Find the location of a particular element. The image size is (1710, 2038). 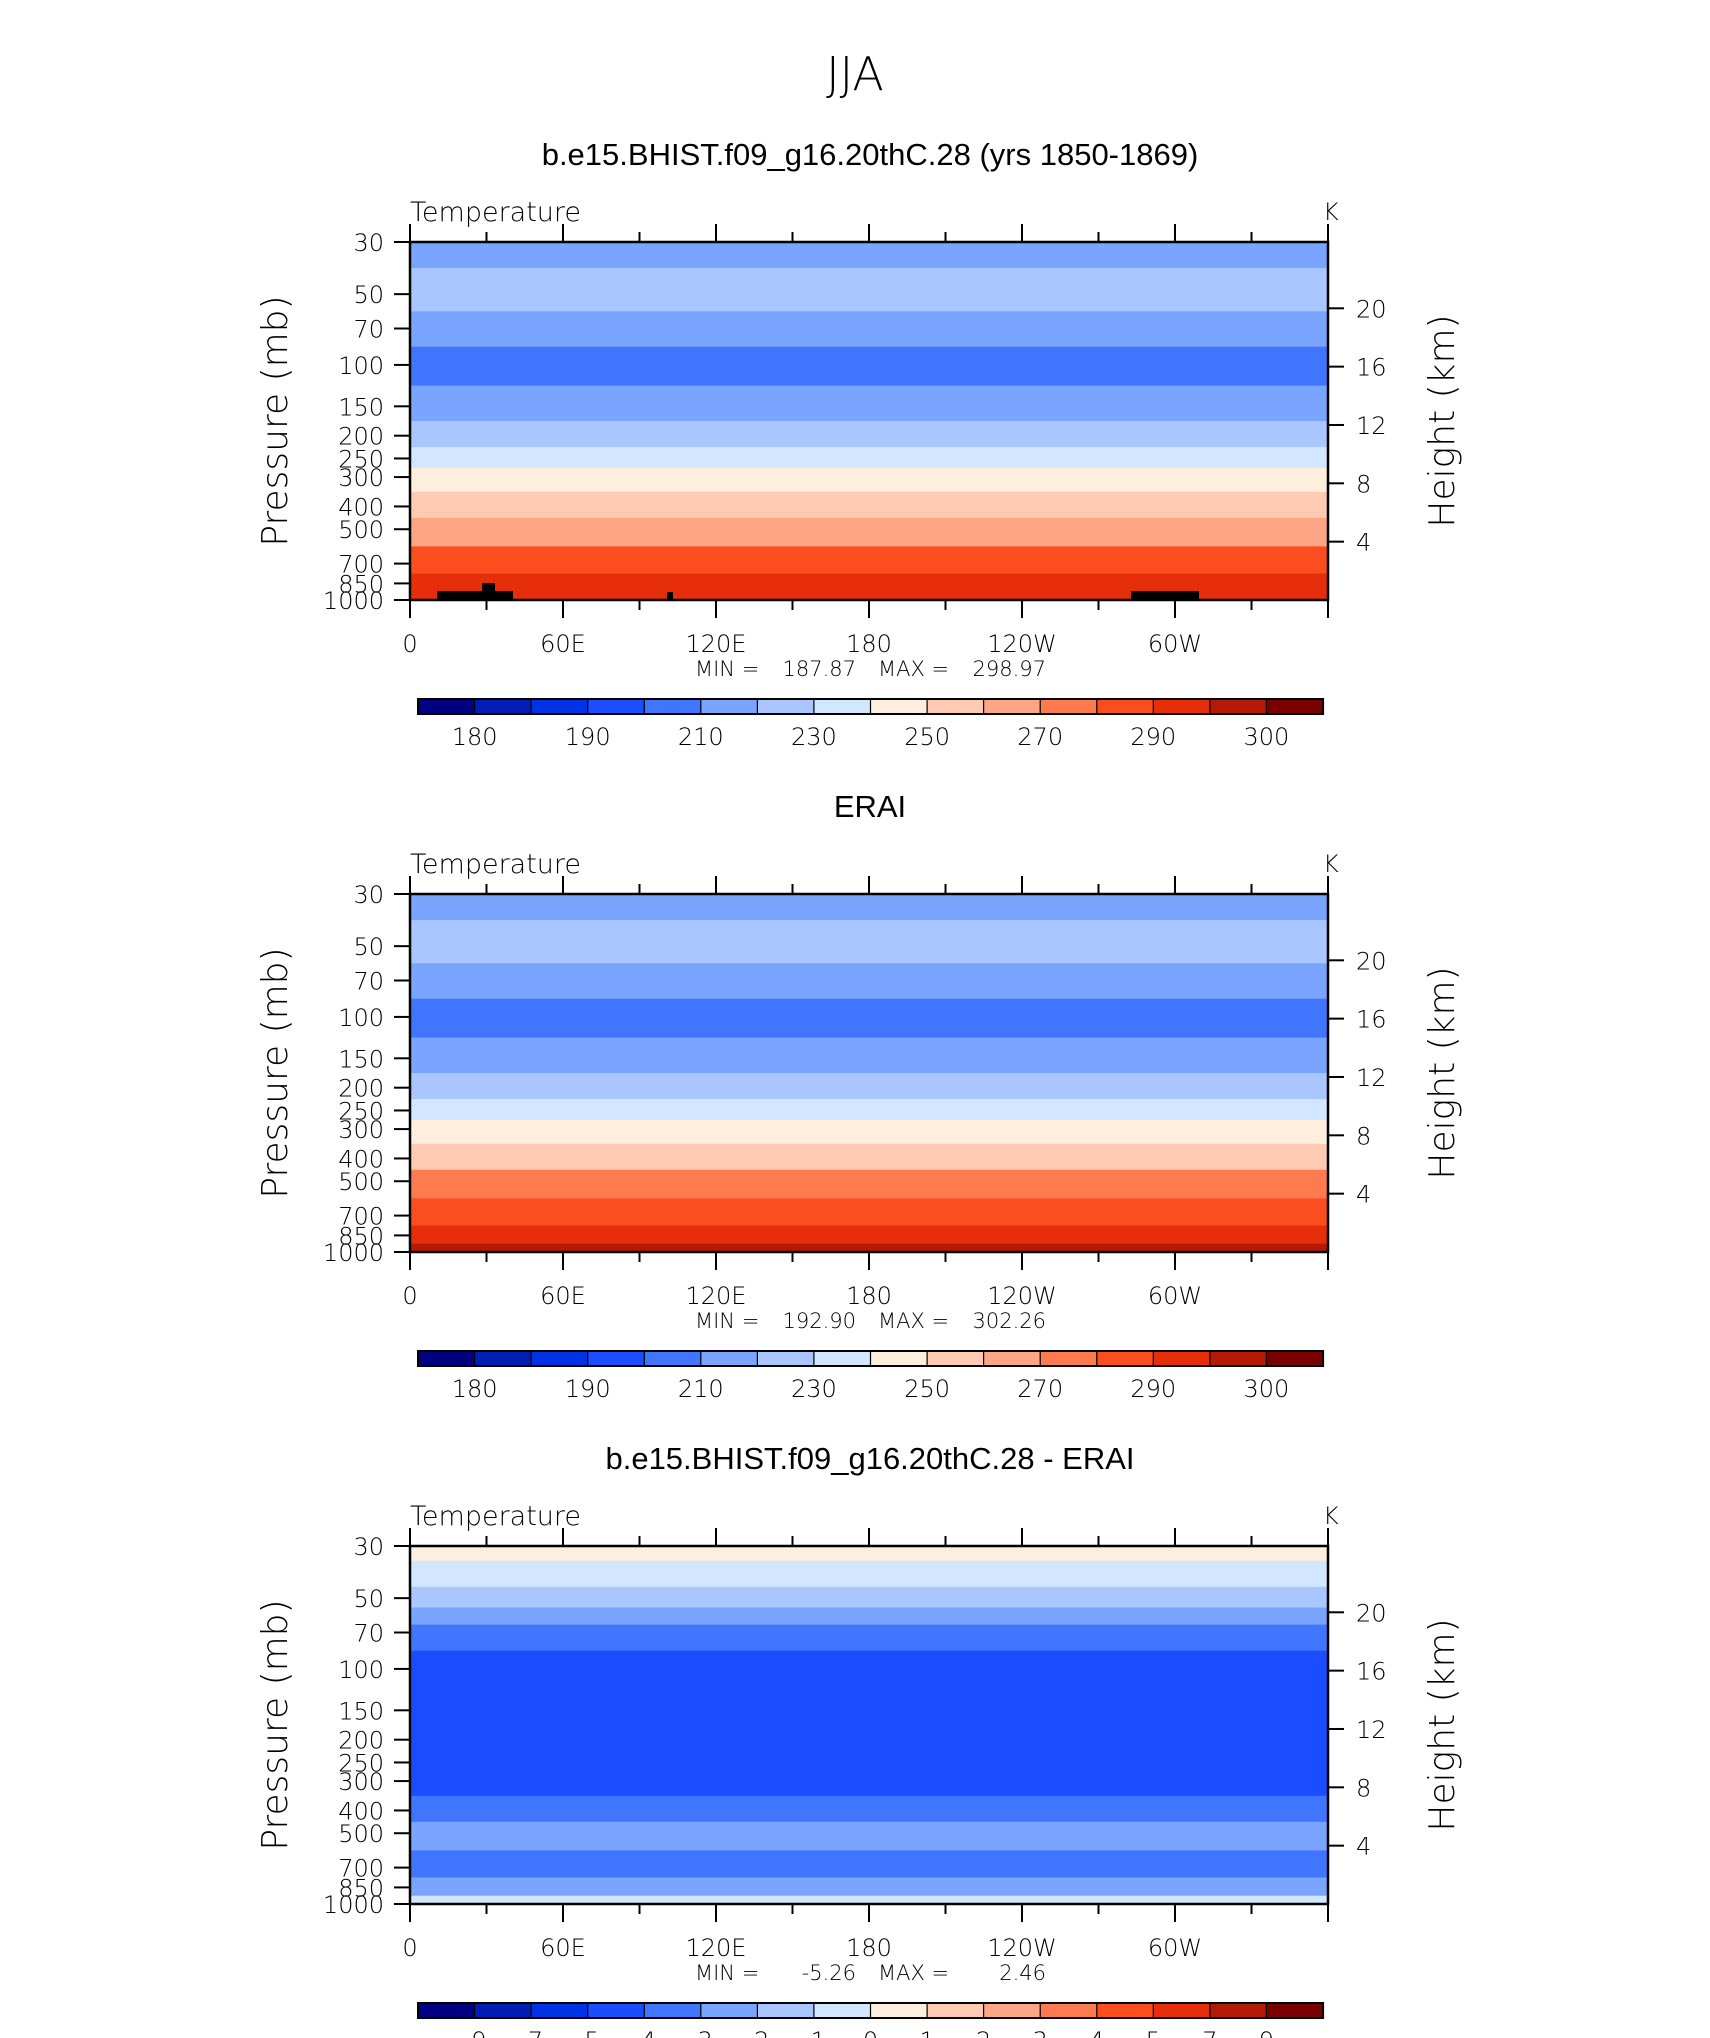

colorbar-label: 190 is located at coordinates (588, 1389).